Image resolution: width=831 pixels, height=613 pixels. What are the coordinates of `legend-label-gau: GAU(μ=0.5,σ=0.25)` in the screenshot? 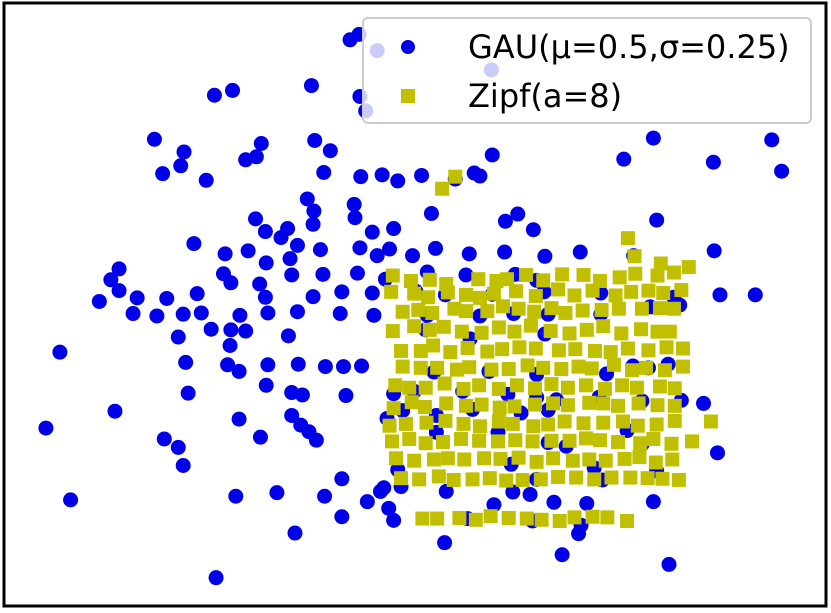 It's located at (629, 47).